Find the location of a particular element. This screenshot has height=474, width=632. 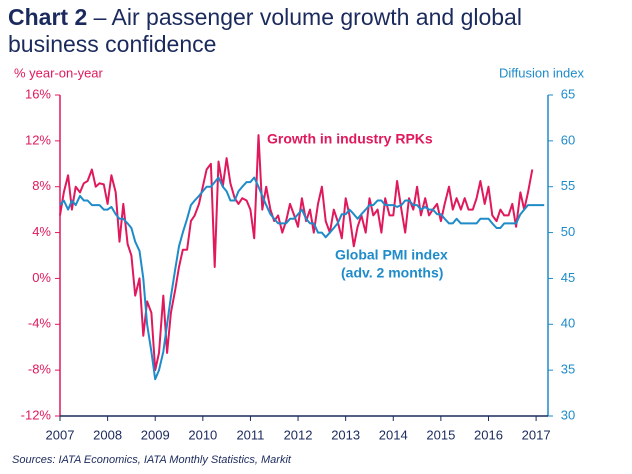

x-tick-label: 2011 is located at coordinates (250, 434).